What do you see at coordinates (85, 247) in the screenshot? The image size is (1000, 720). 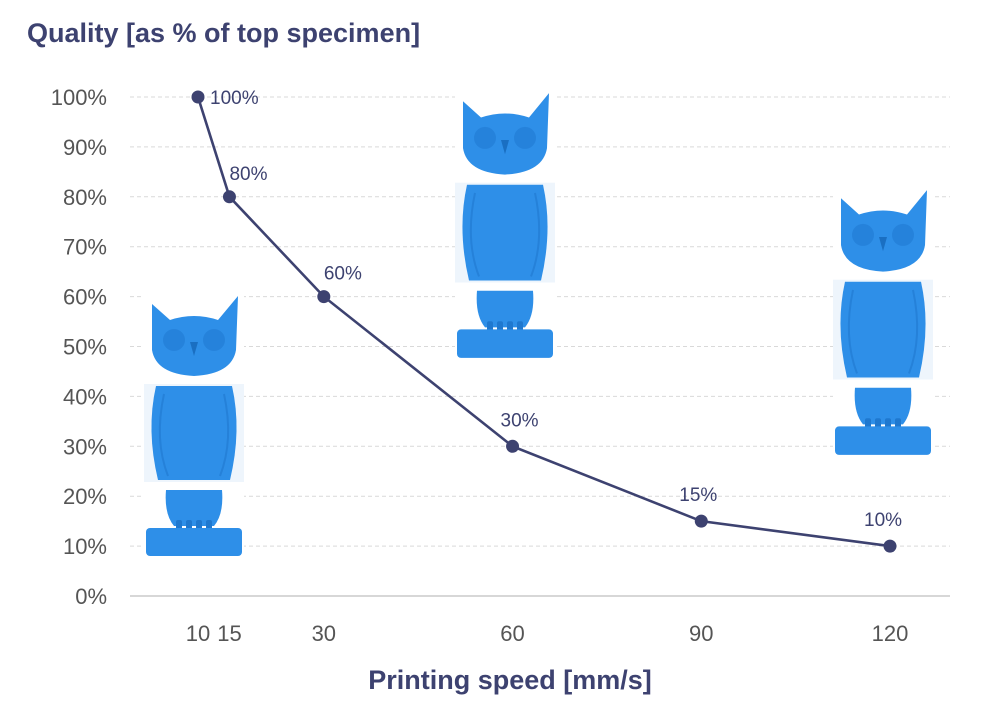 I see `y-tick-label: 70%` at bounding box center [85, 247].